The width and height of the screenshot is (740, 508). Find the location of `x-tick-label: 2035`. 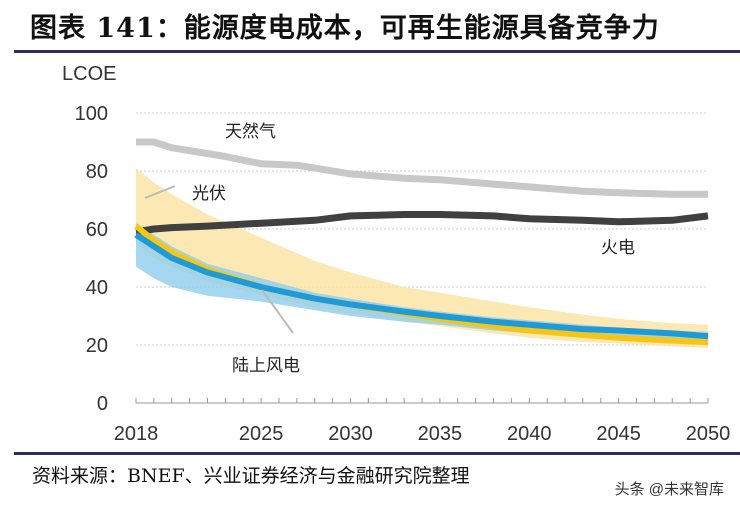

x-tick-label: 2035 is located at coordinates (440, 434).